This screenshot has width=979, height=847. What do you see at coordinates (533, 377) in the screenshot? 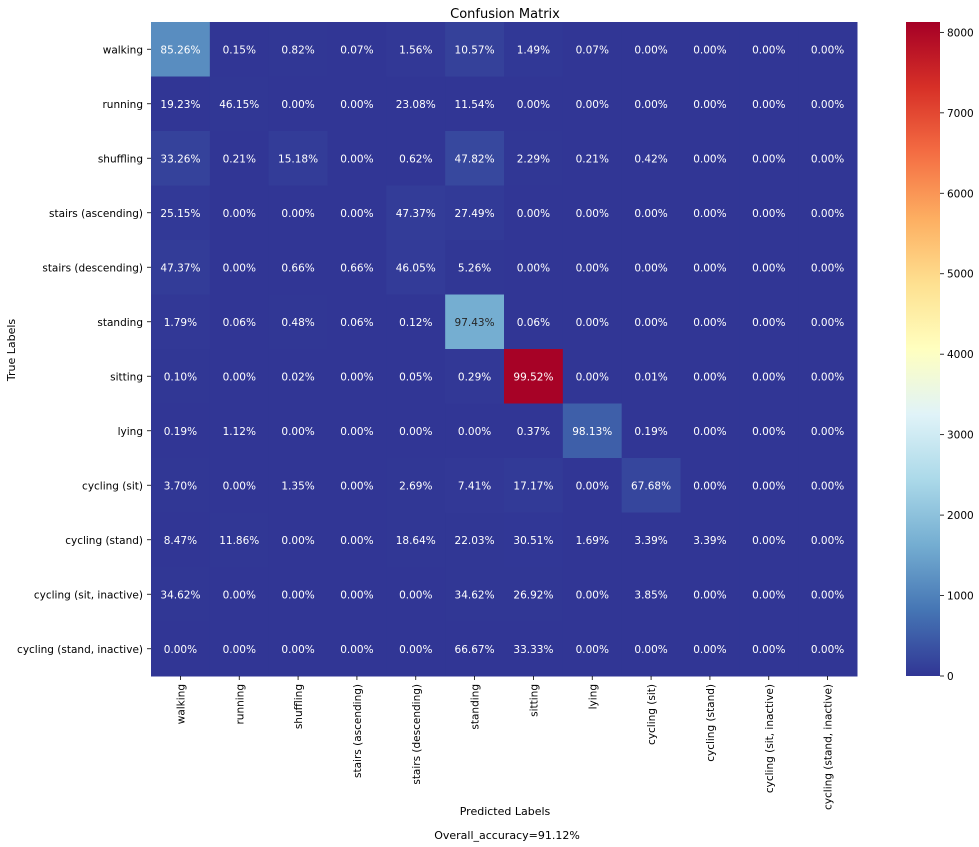
I see `cell-value-label: 99.52%` at bounding box center [533, 377].